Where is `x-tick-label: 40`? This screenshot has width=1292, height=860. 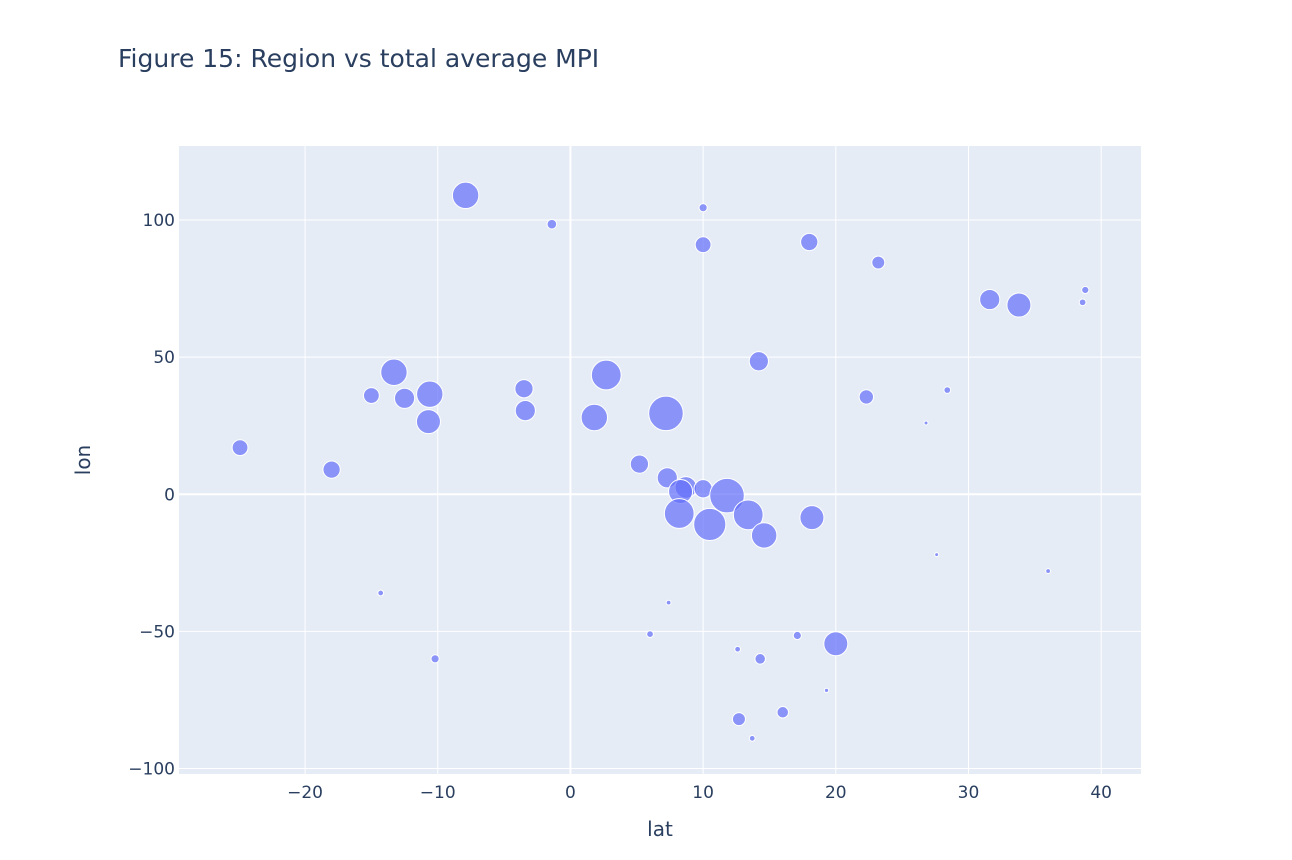 x-tick-label: 40 is located at coordinates (1101, 793).